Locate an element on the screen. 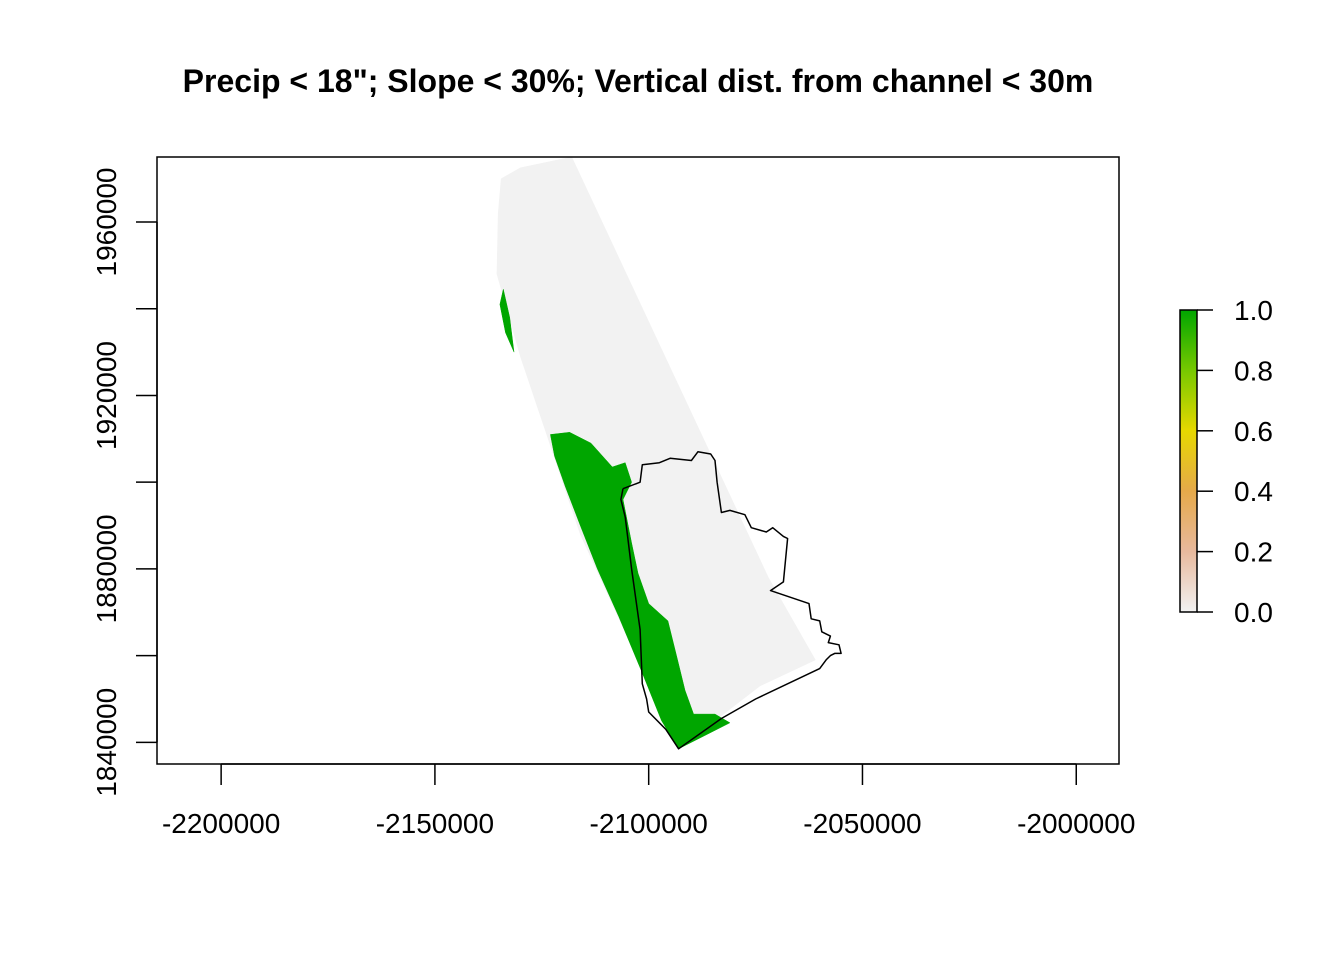 This screenshot has width=1344, height=960. x-tick-label: -2150000 is located at coordinates (435, 823).